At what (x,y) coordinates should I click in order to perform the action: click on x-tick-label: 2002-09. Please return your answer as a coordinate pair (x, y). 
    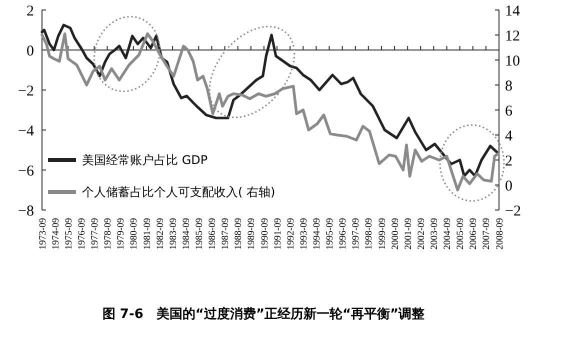
    Looking at the image, I should click on (421, 234).